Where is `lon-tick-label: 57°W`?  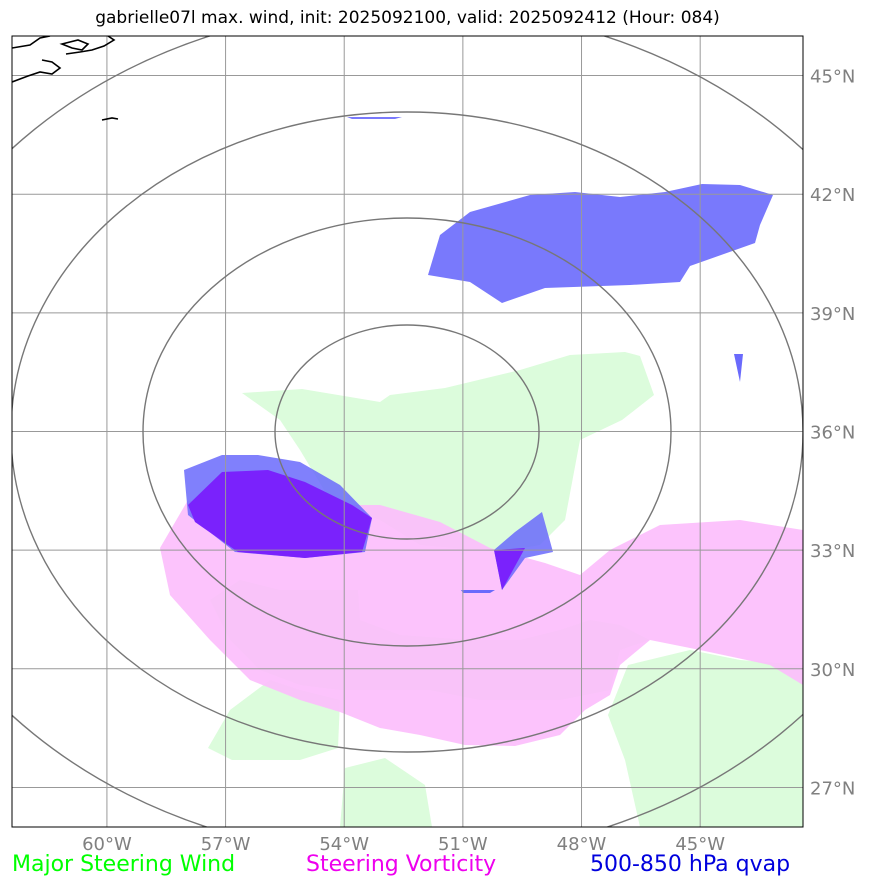
lon-tick-label: 57°W is located at coordinates (226, 844).